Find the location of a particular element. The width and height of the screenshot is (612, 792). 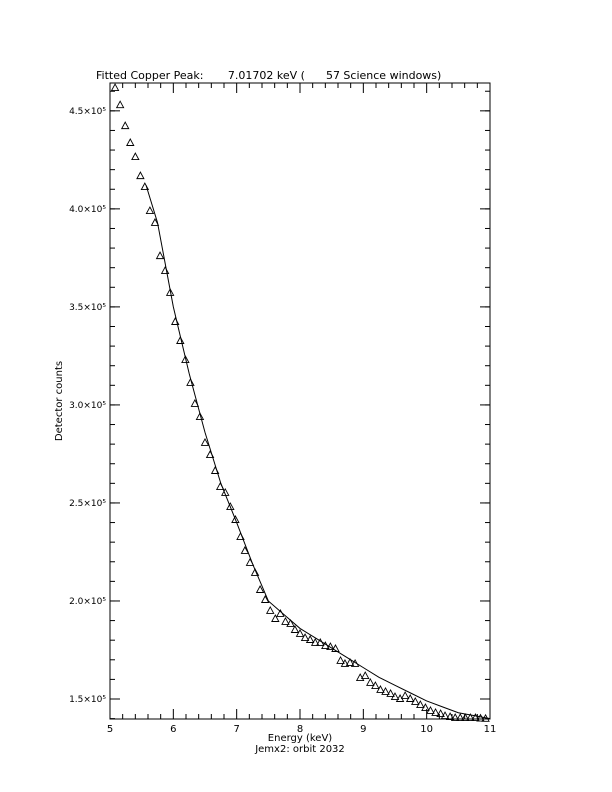

y-tick-label: 2.5×10⁵ is located at coordinates (87, 504).